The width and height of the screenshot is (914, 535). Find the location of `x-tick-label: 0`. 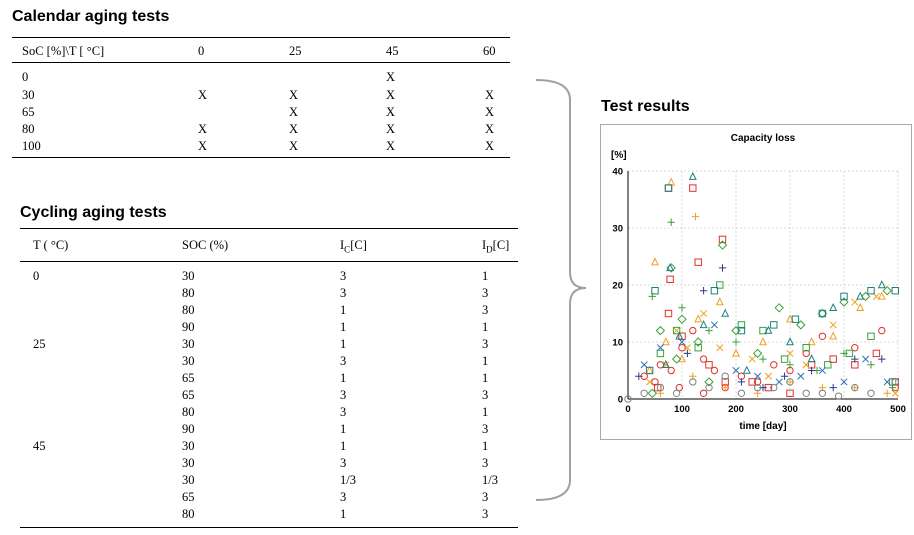

x-tick-label: 0 is located at coordinates (627, 409).